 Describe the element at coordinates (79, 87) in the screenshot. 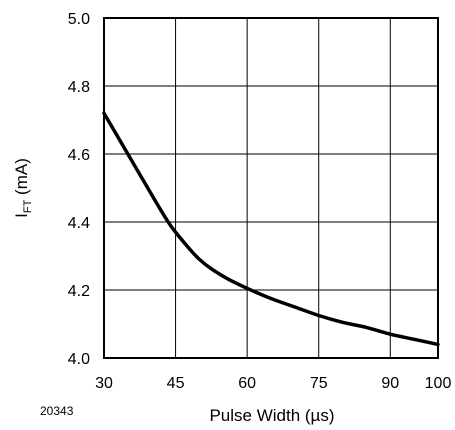

I see `y-tick-label: 4.8` at that location.